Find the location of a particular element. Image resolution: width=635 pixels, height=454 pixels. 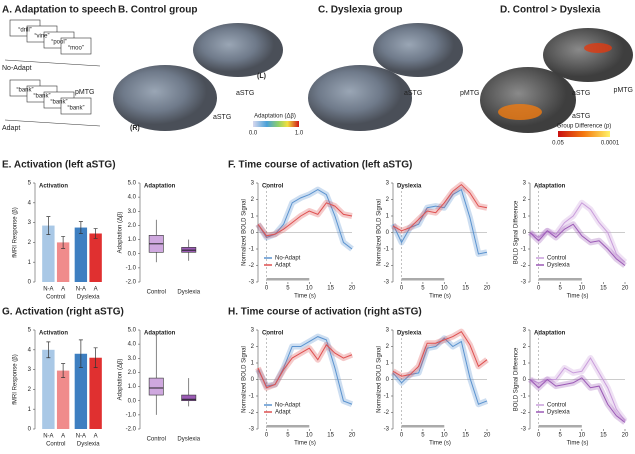

y-axis-label: fMRI Response (β) is located at coordinates (16, 379).